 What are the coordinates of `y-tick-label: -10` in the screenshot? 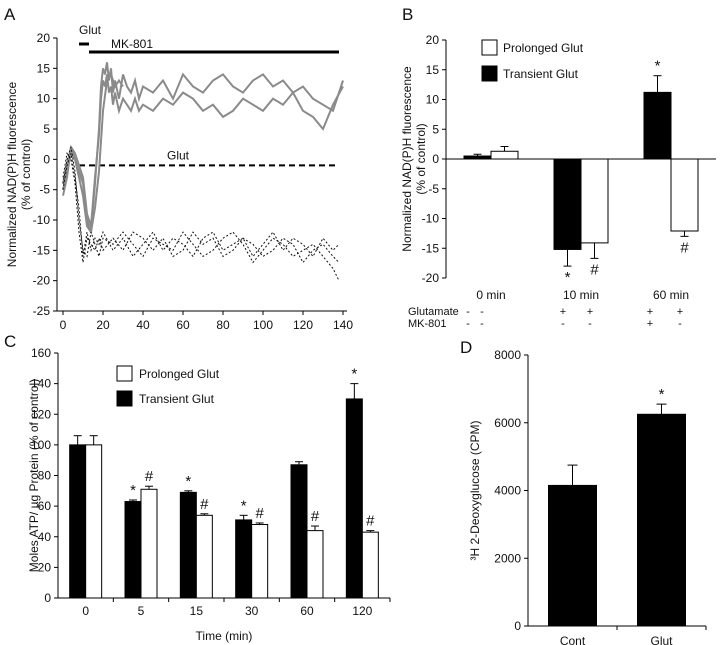 It's located at (42, 220).